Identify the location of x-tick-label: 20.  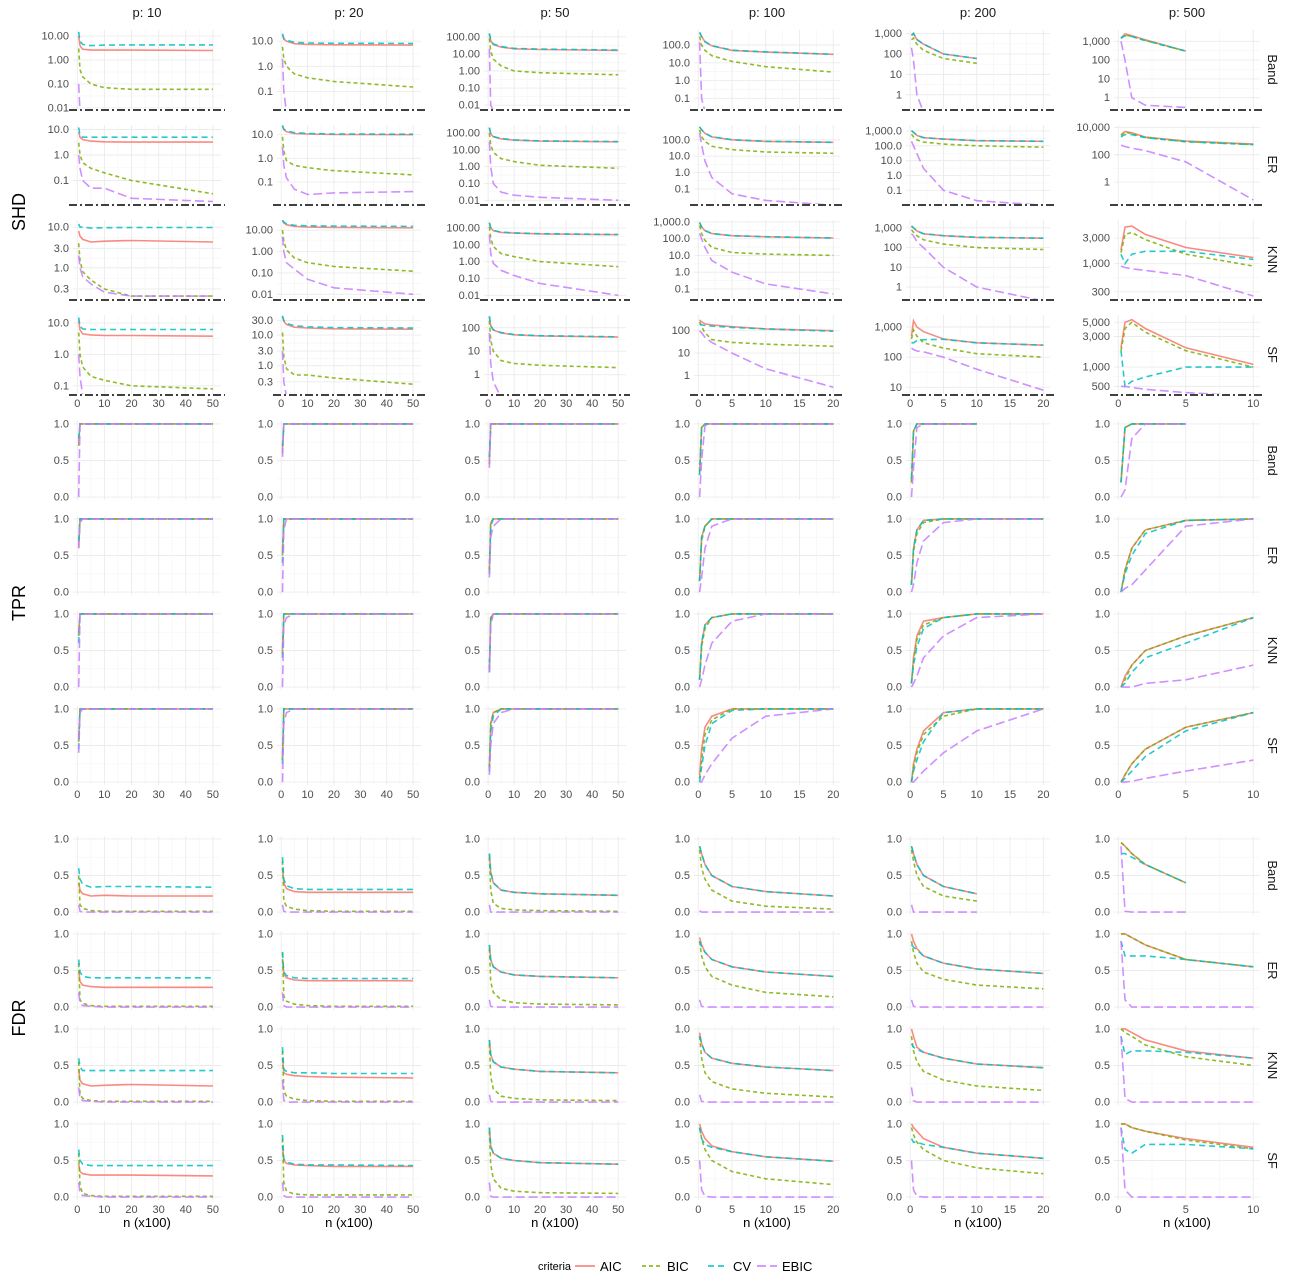
(1043, 795).